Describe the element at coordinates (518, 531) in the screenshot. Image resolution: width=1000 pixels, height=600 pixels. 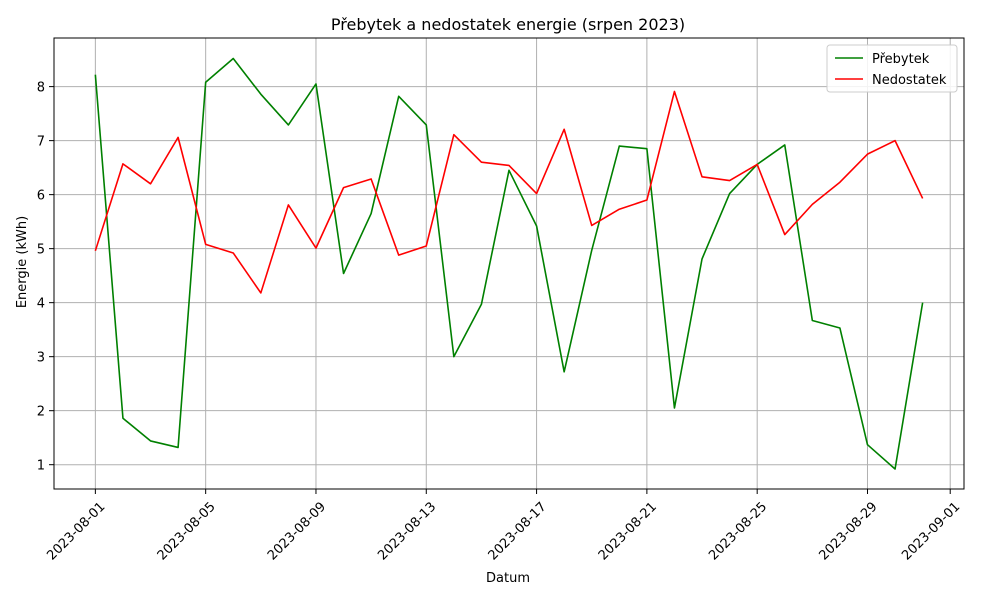
I see `x-tick-label: 2023-08-17` at that location.